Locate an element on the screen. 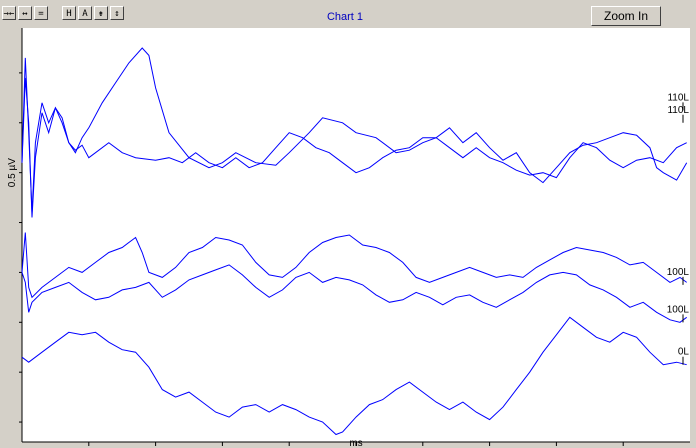 The height and width of the screenshot is (448, 696). fit-icon: →← is located at coordinates (9, 13).